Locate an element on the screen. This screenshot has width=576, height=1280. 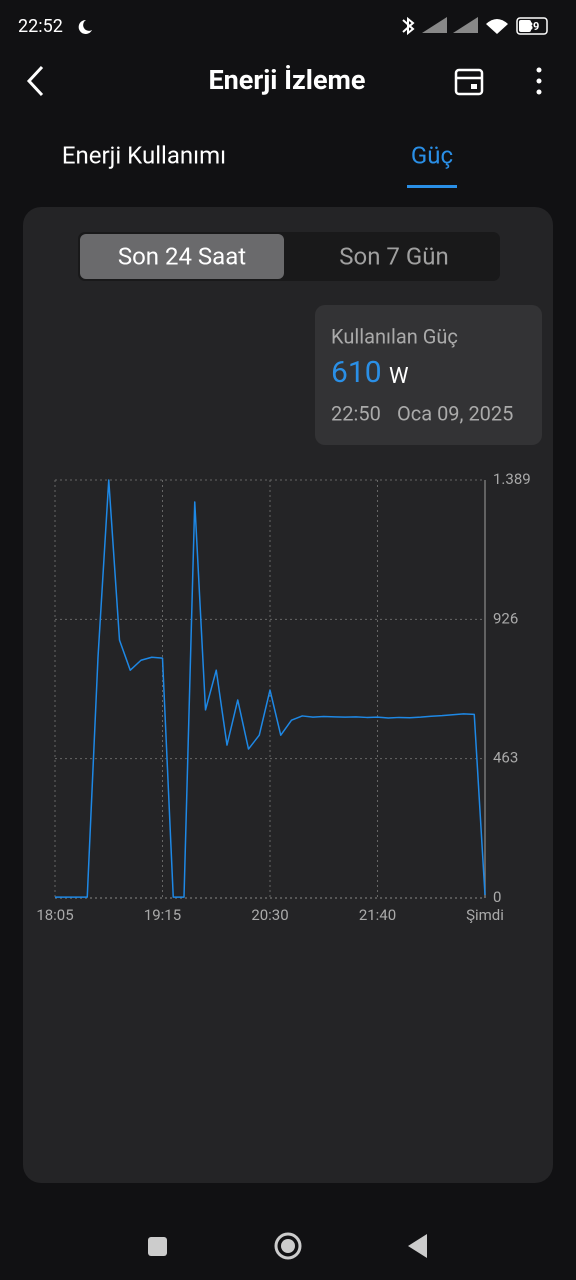
tab-indicator is located at coordinates (432, 186).